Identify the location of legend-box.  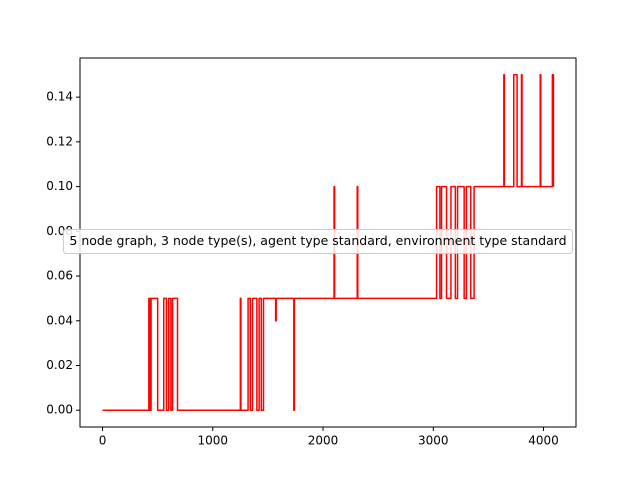
(318, 241).